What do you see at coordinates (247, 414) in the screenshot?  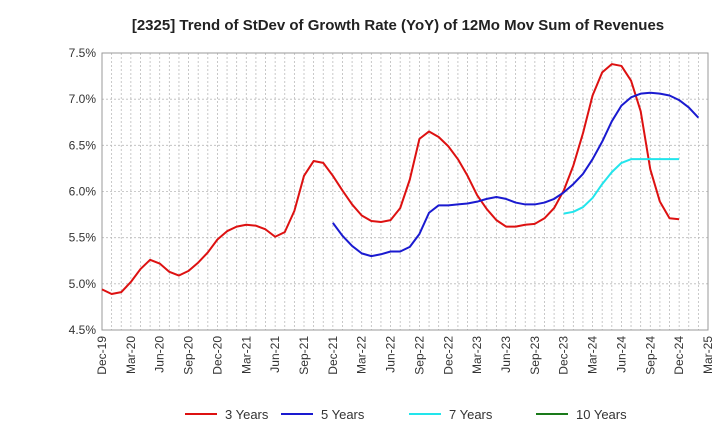 I see `legend-label: 3 Years` at bounding box center [247, 414].